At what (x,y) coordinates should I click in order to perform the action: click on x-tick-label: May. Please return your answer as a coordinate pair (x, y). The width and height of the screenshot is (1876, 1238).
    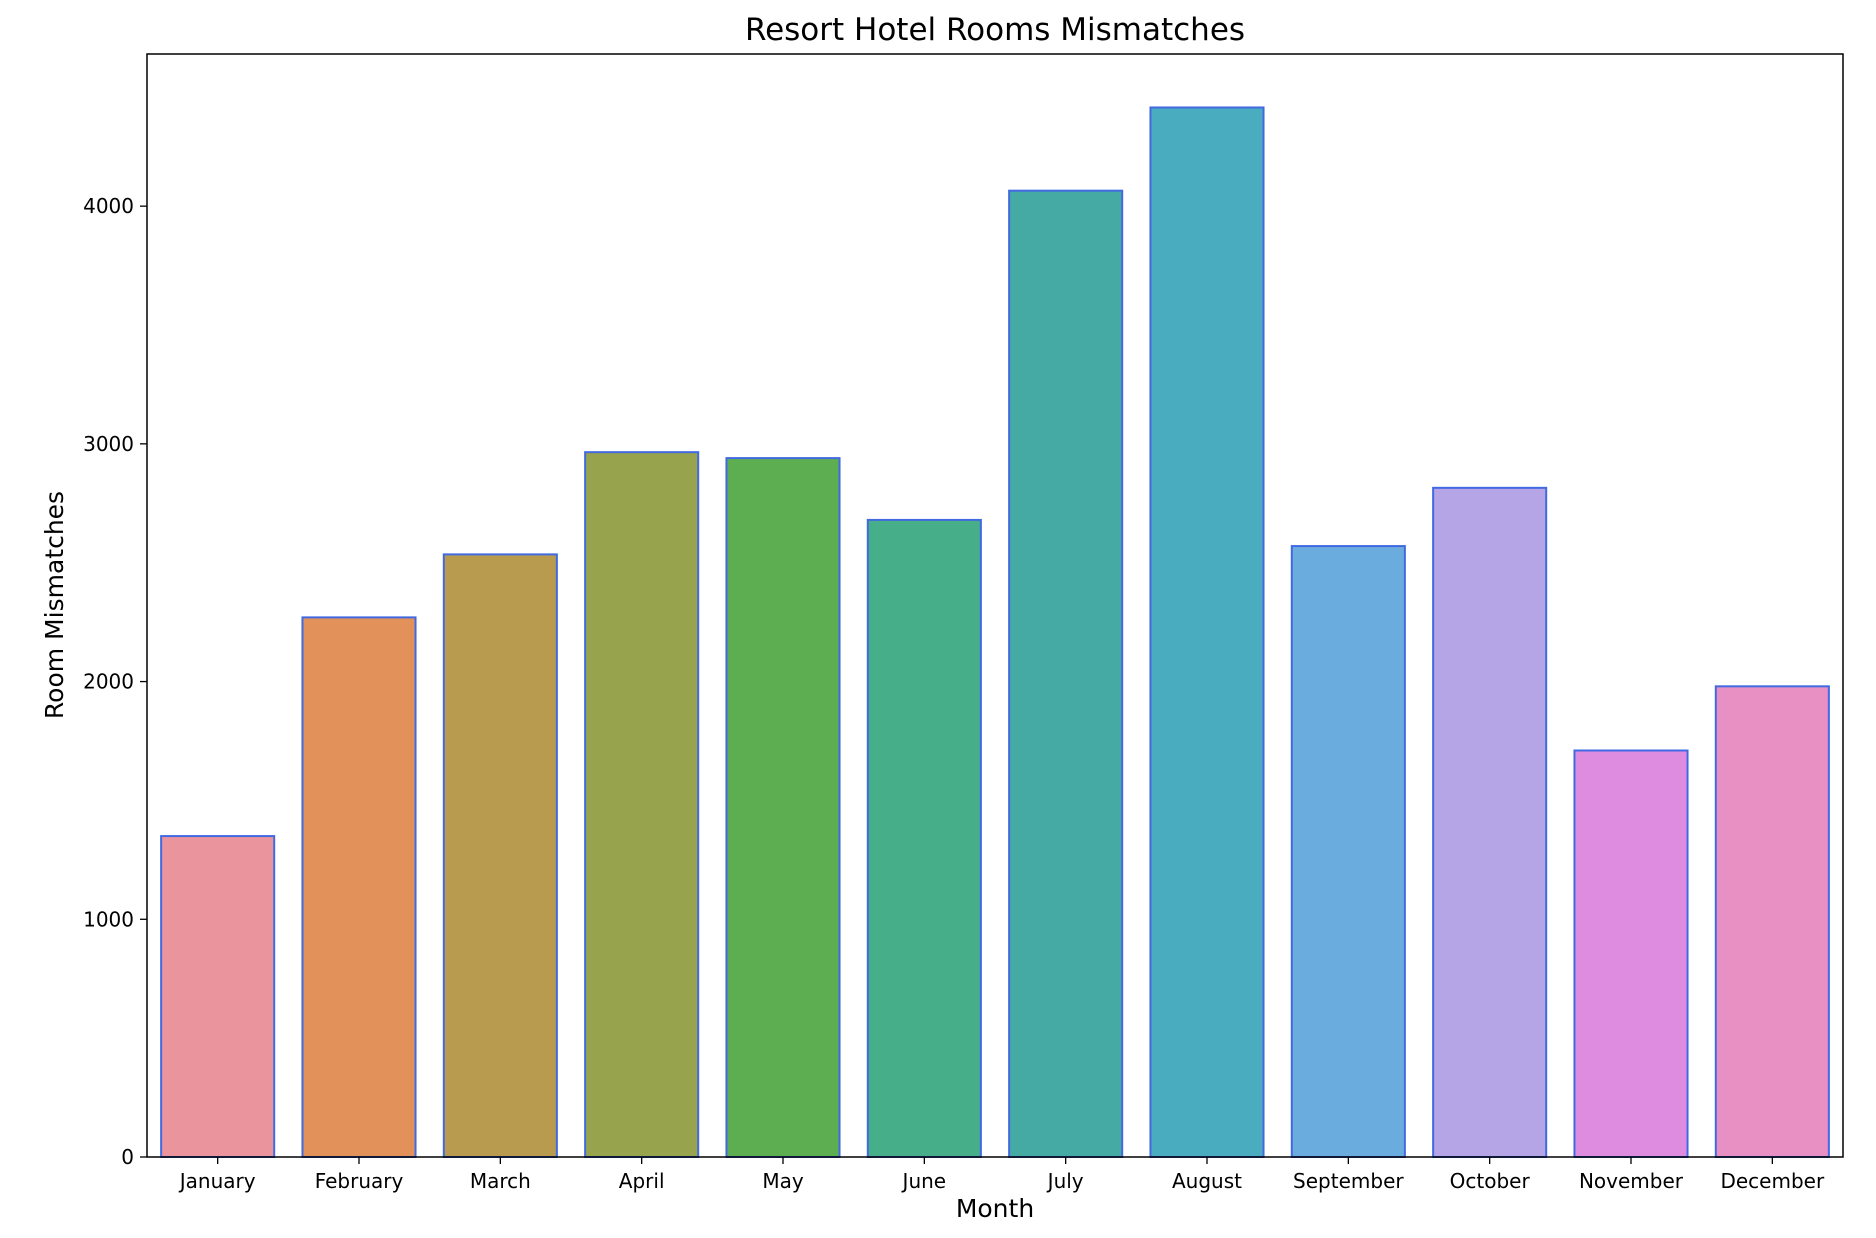
    Looking at the image, I should click on (783, 1181).